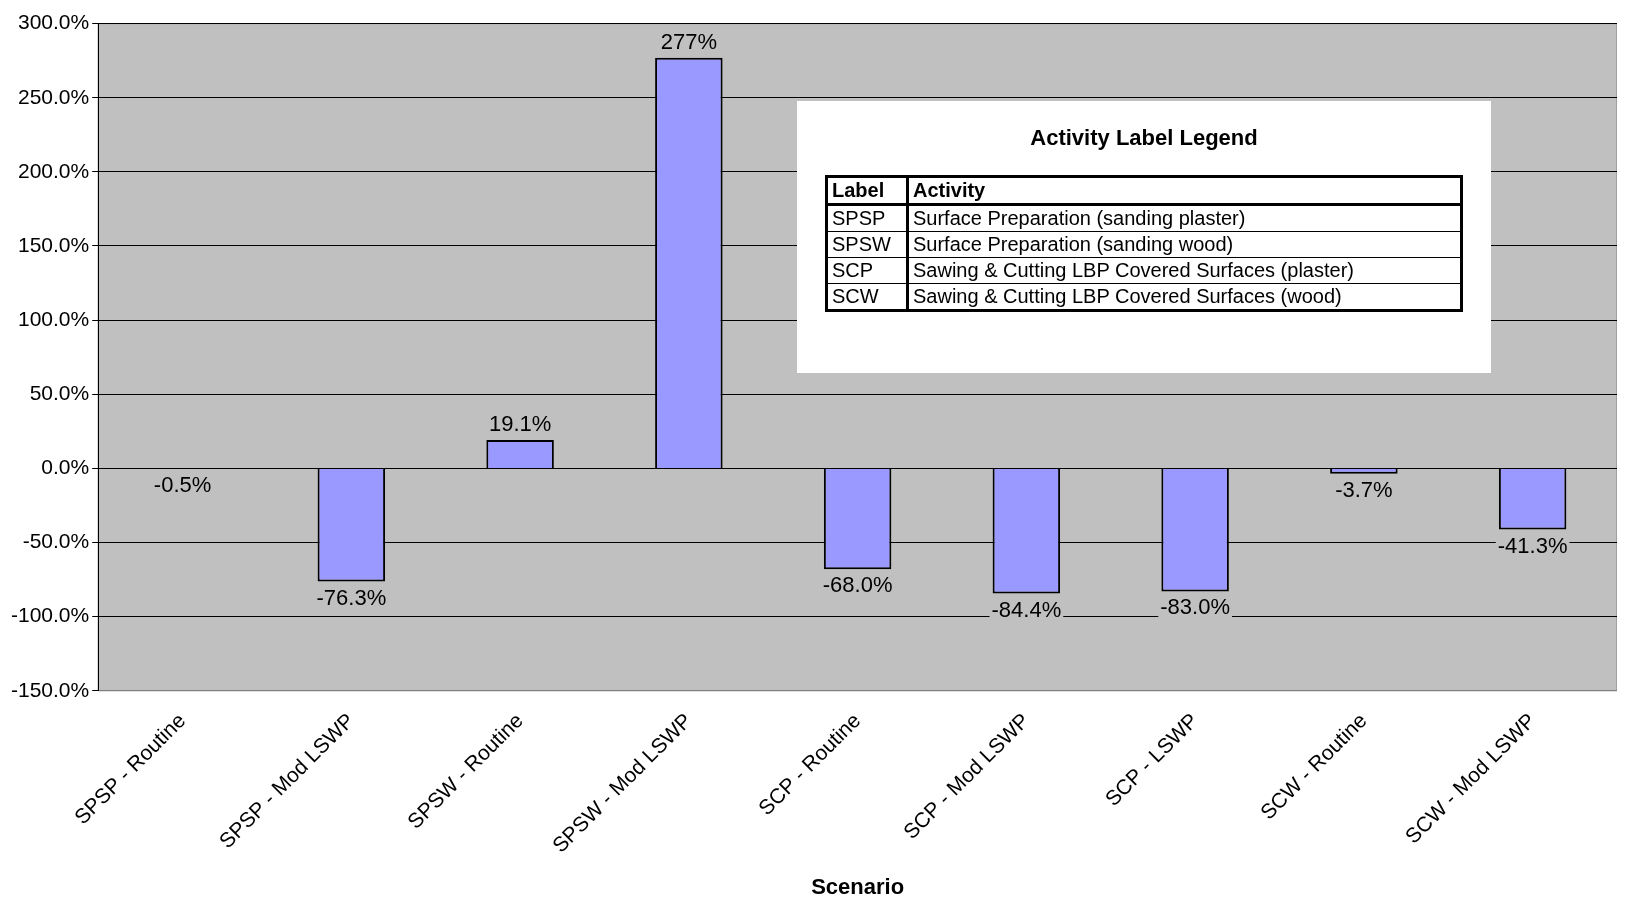  What do you see at coordinates (351, 597) in the screenshot?
I see `data-label: -76.3%` at bounding box center [351, 597].